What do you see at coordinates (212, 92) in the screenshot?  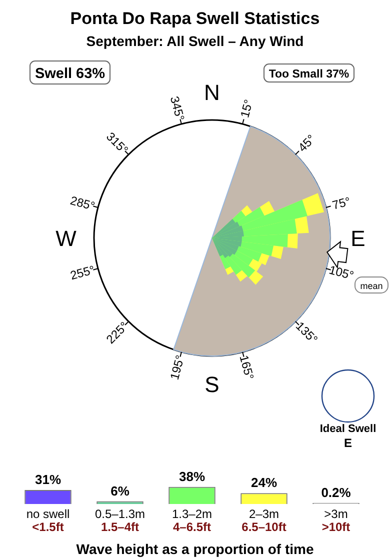 I see `text: N` at bounding box center [212, 92].